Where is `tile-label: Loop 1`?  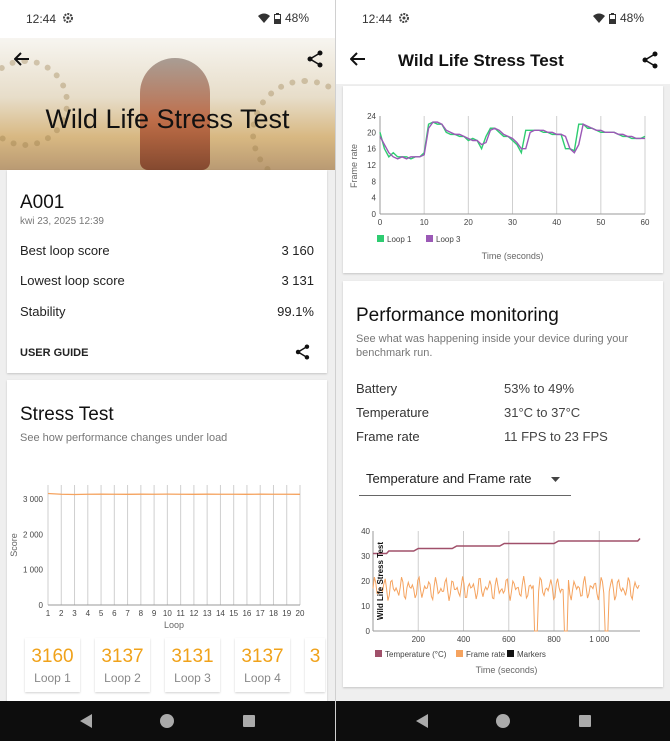 tile-label: Loop 1 is located at coordinates (52, 678).